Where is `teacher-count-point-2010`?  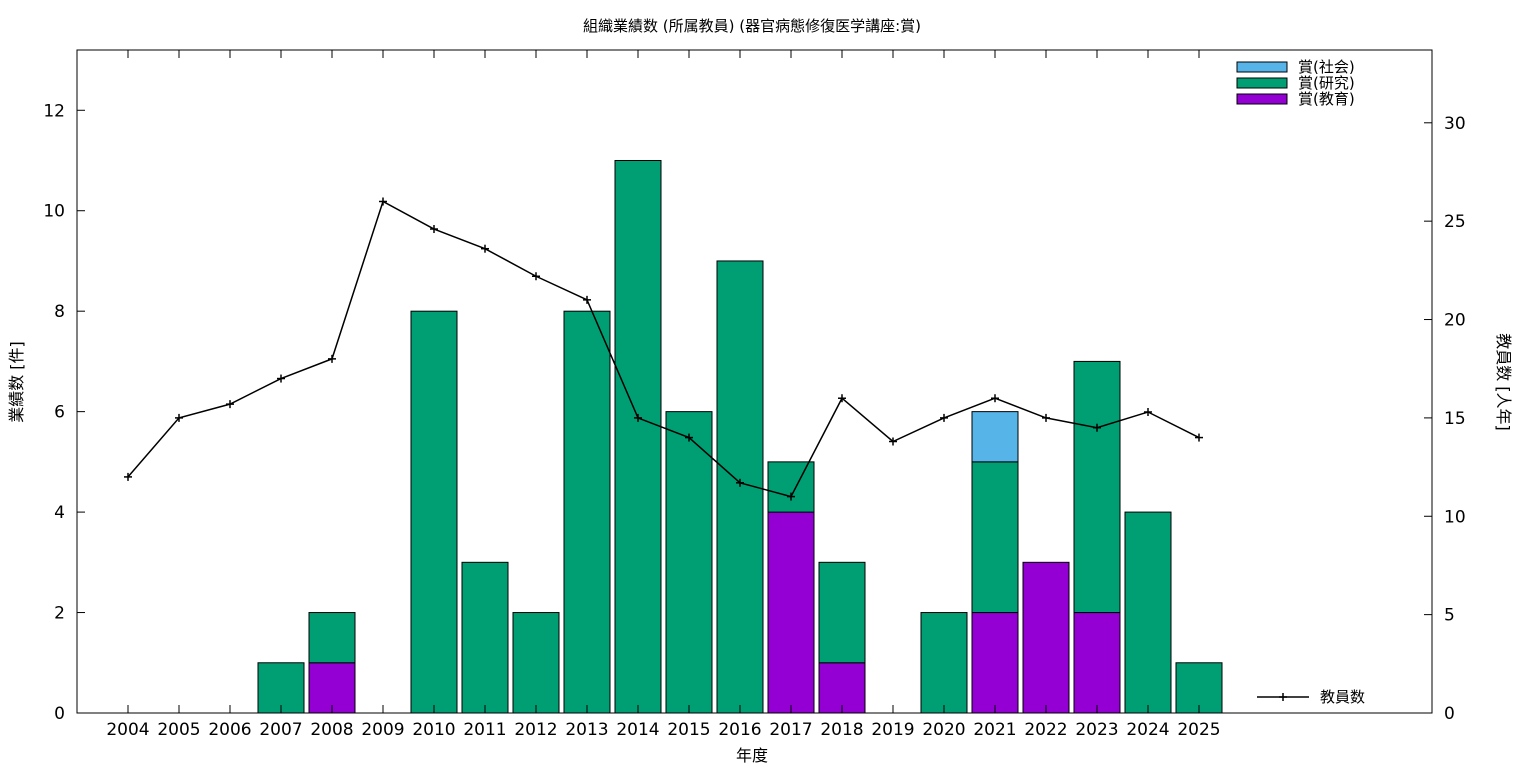
teacher-count-point-2010 is located at coordinates (434, 229).